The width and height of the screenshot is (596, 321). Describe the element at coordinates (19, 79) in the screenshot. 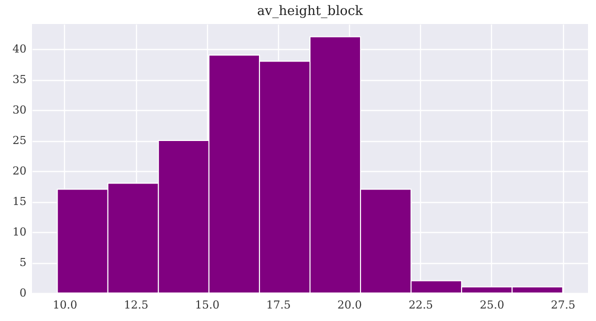

I see `y-tick-label: 35` at that location.